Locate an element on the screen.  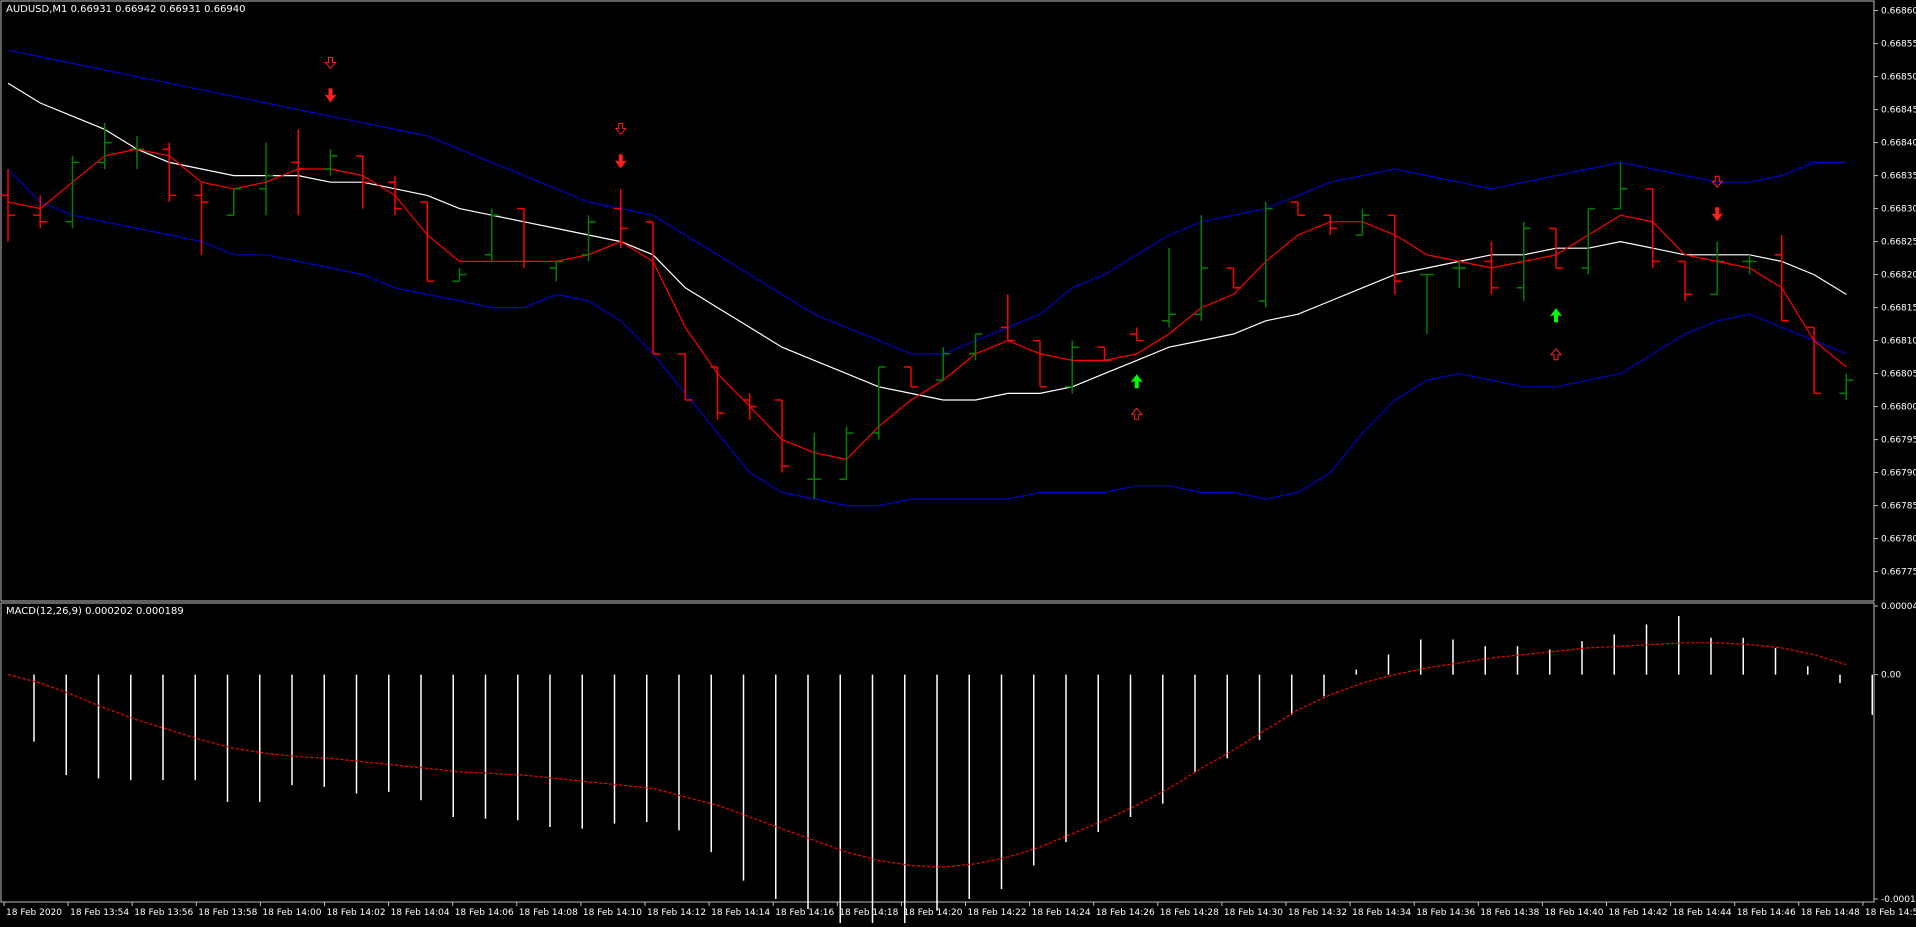
price-tick-label: 0.66850 is located at coordinates (1898, 78).